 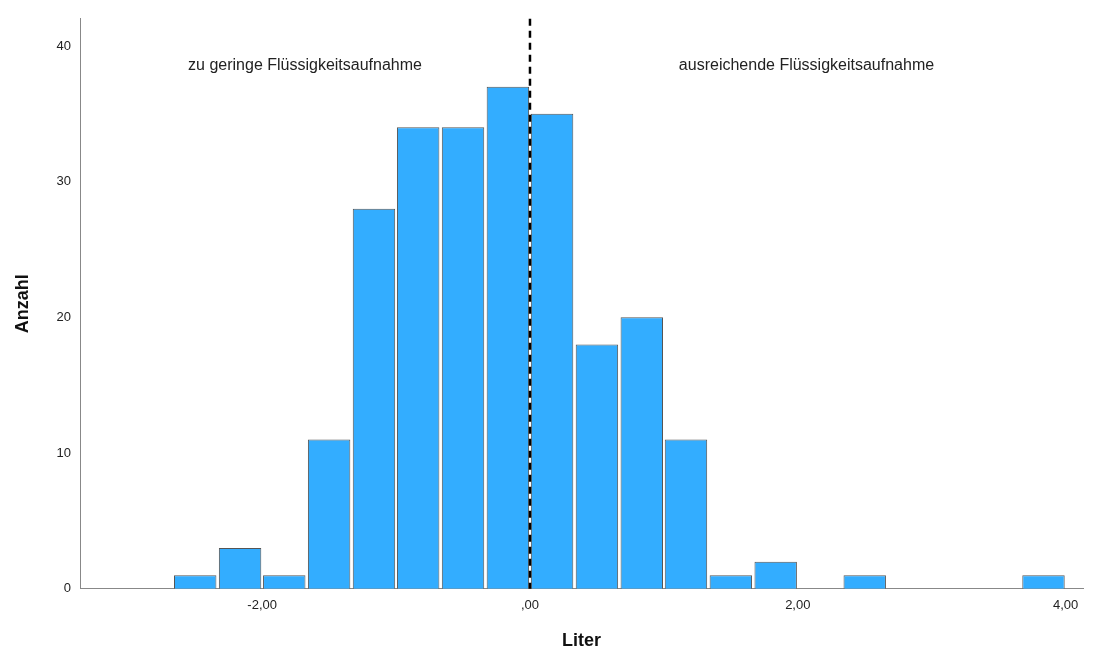 I want to click on annotation: ausreichende Flüssigkeitsaufnahme, so click(x=806, y=65).